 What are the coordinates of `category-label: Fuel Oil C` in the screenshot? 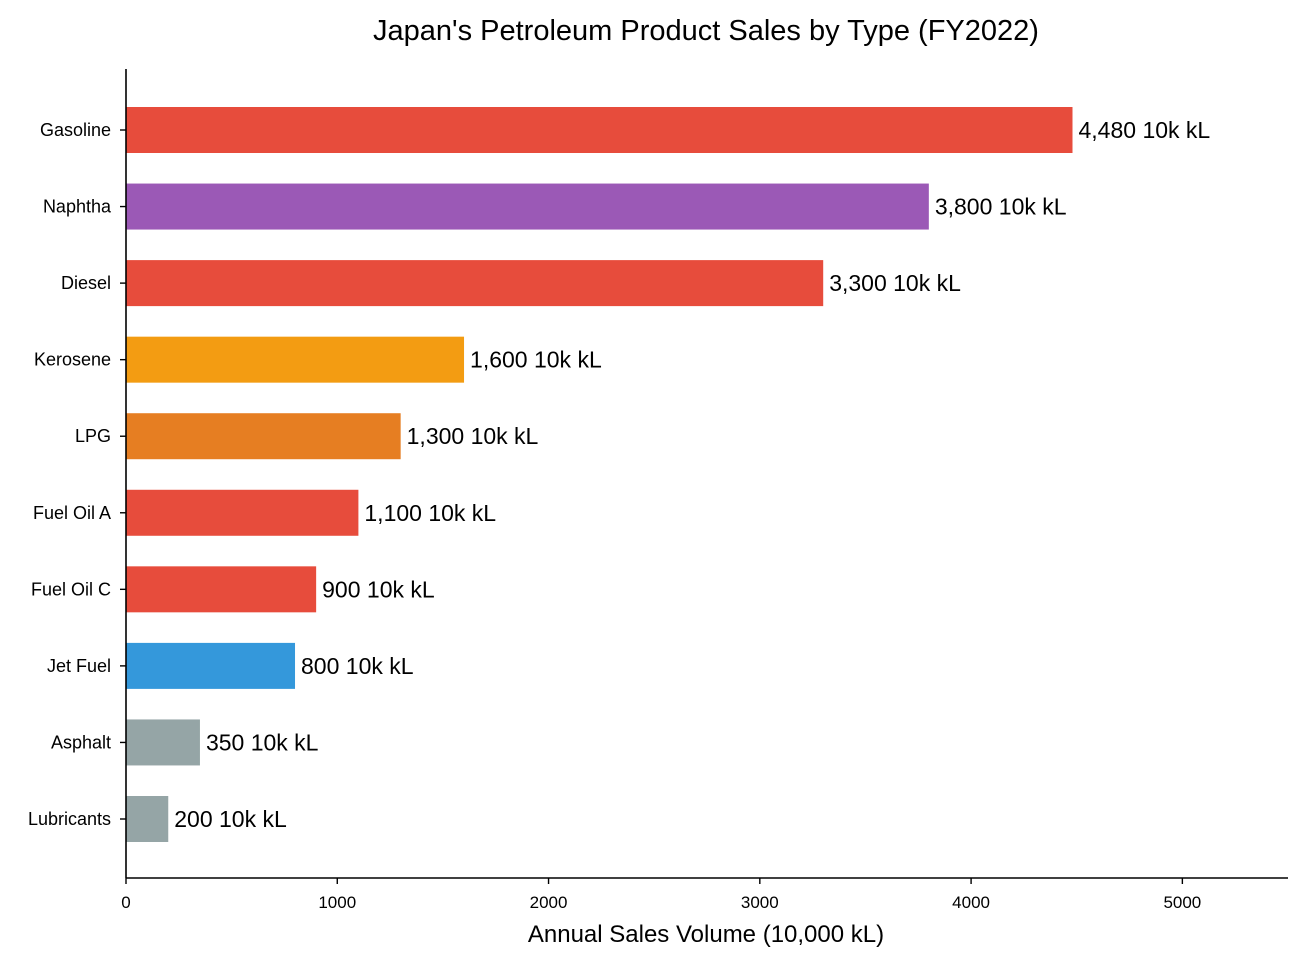 It's located at (71, 589).